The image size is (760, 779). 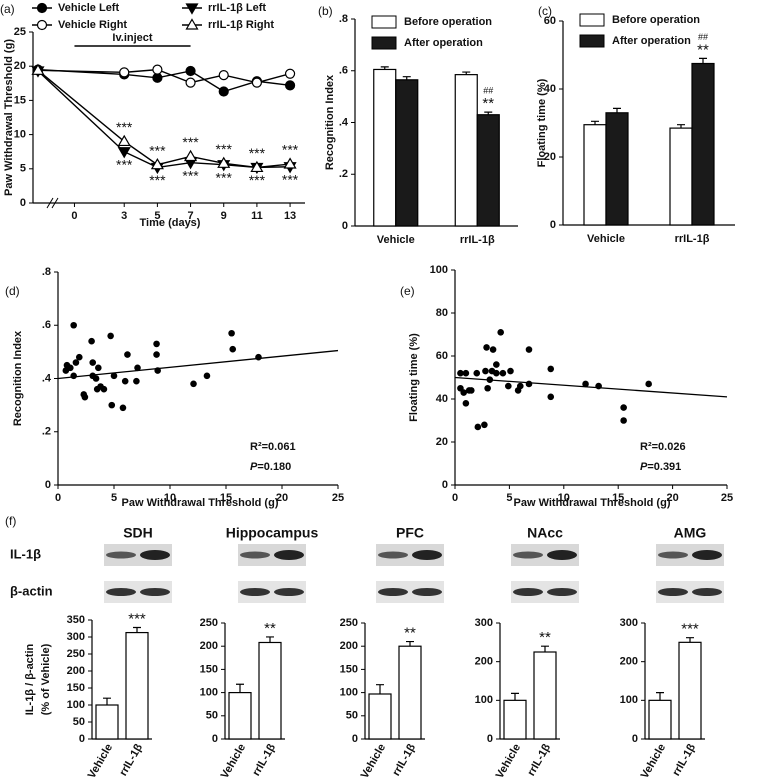 What do you see at coordinates (88, 8) in the screenshot?
I see `legend-label: Vehicle Left` at bounding box center [88, 8].